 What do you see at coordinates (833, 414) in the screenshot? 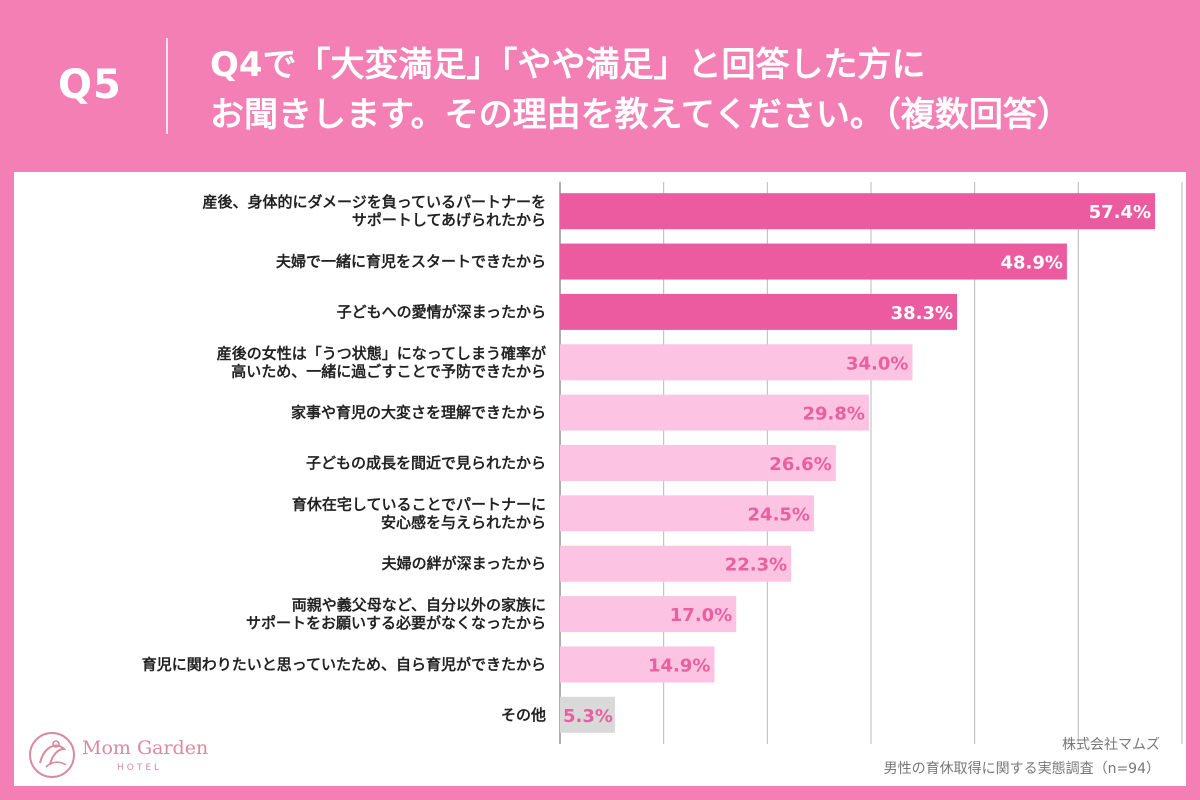
I see `data-label: 29.8%` at bounding box center [833, 414].